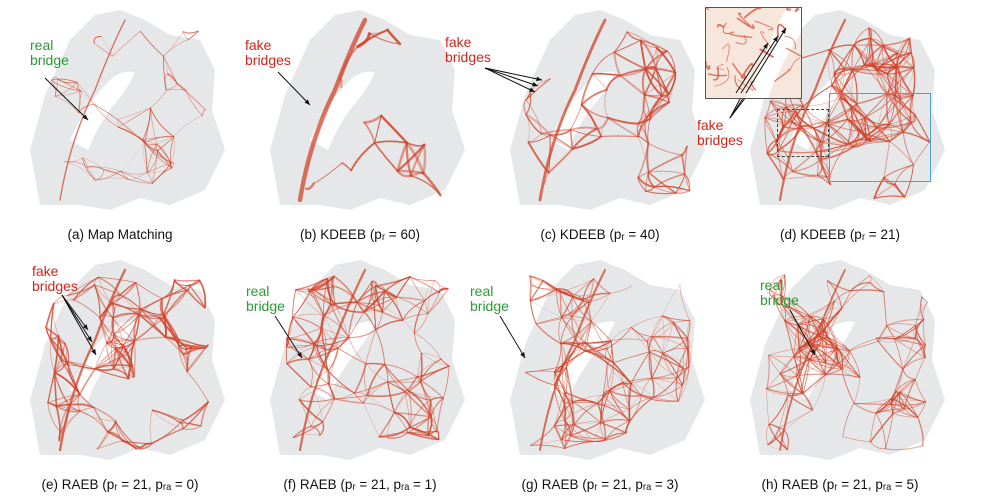 Image resolution: width=1000 pixels, height=500 pixels. Describe the element at coordinates (49, 52) in the screenshot. I see `annotation-a: real bridge` at that location.